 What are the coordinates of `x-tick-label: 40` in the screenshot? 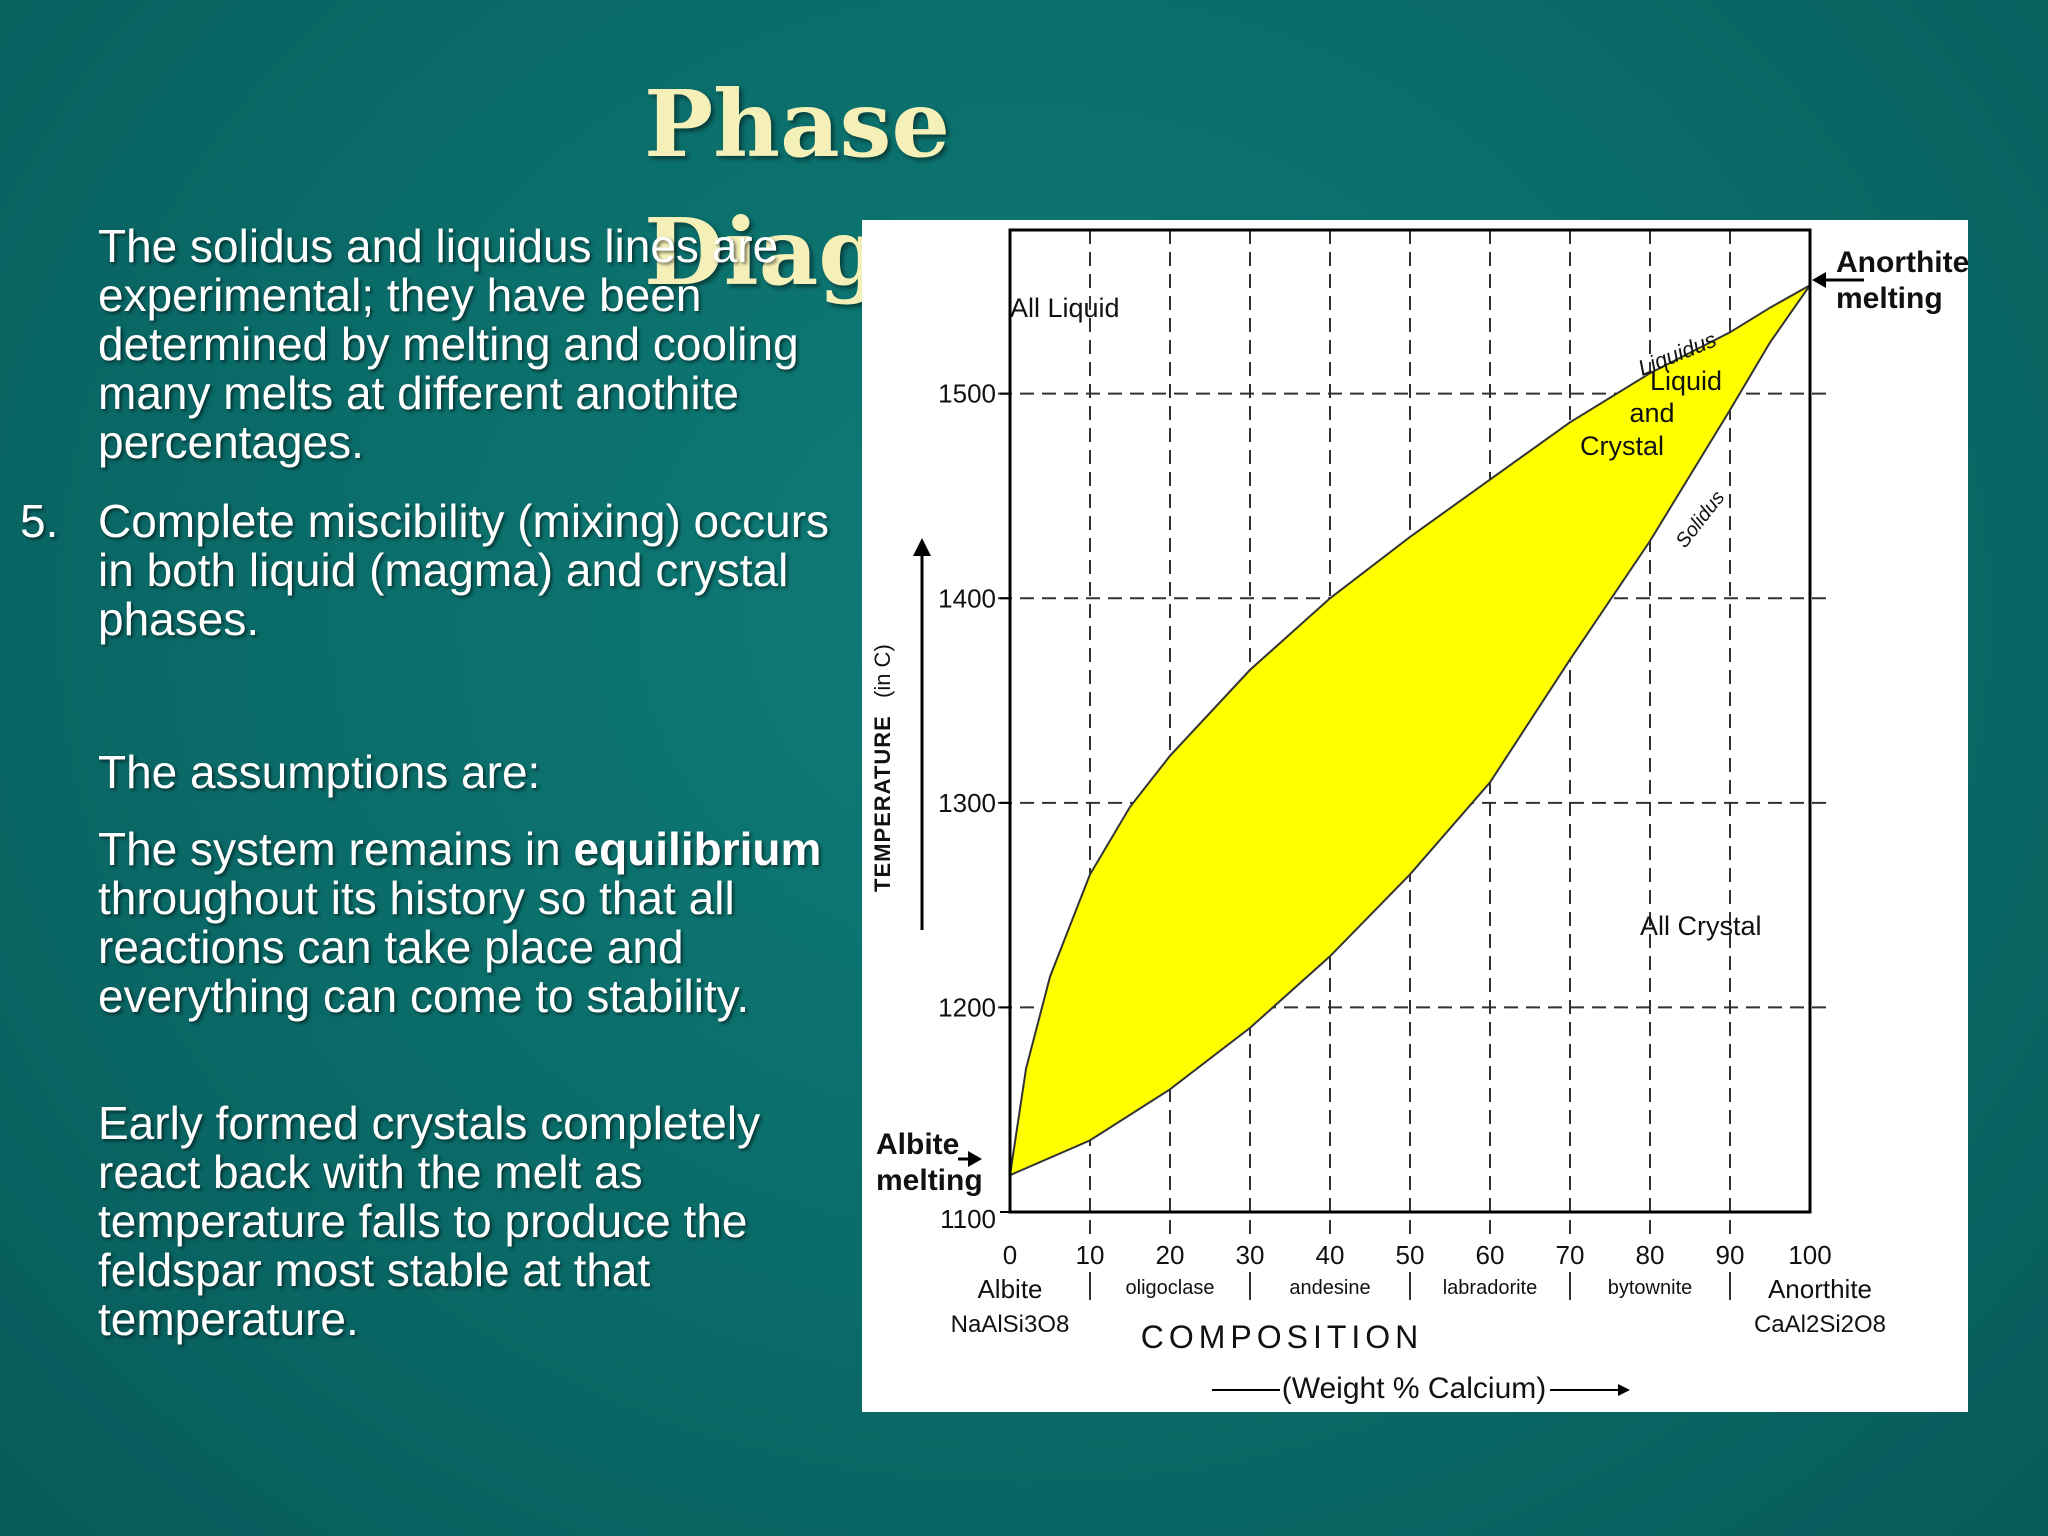 It's located at (1330, 1255).